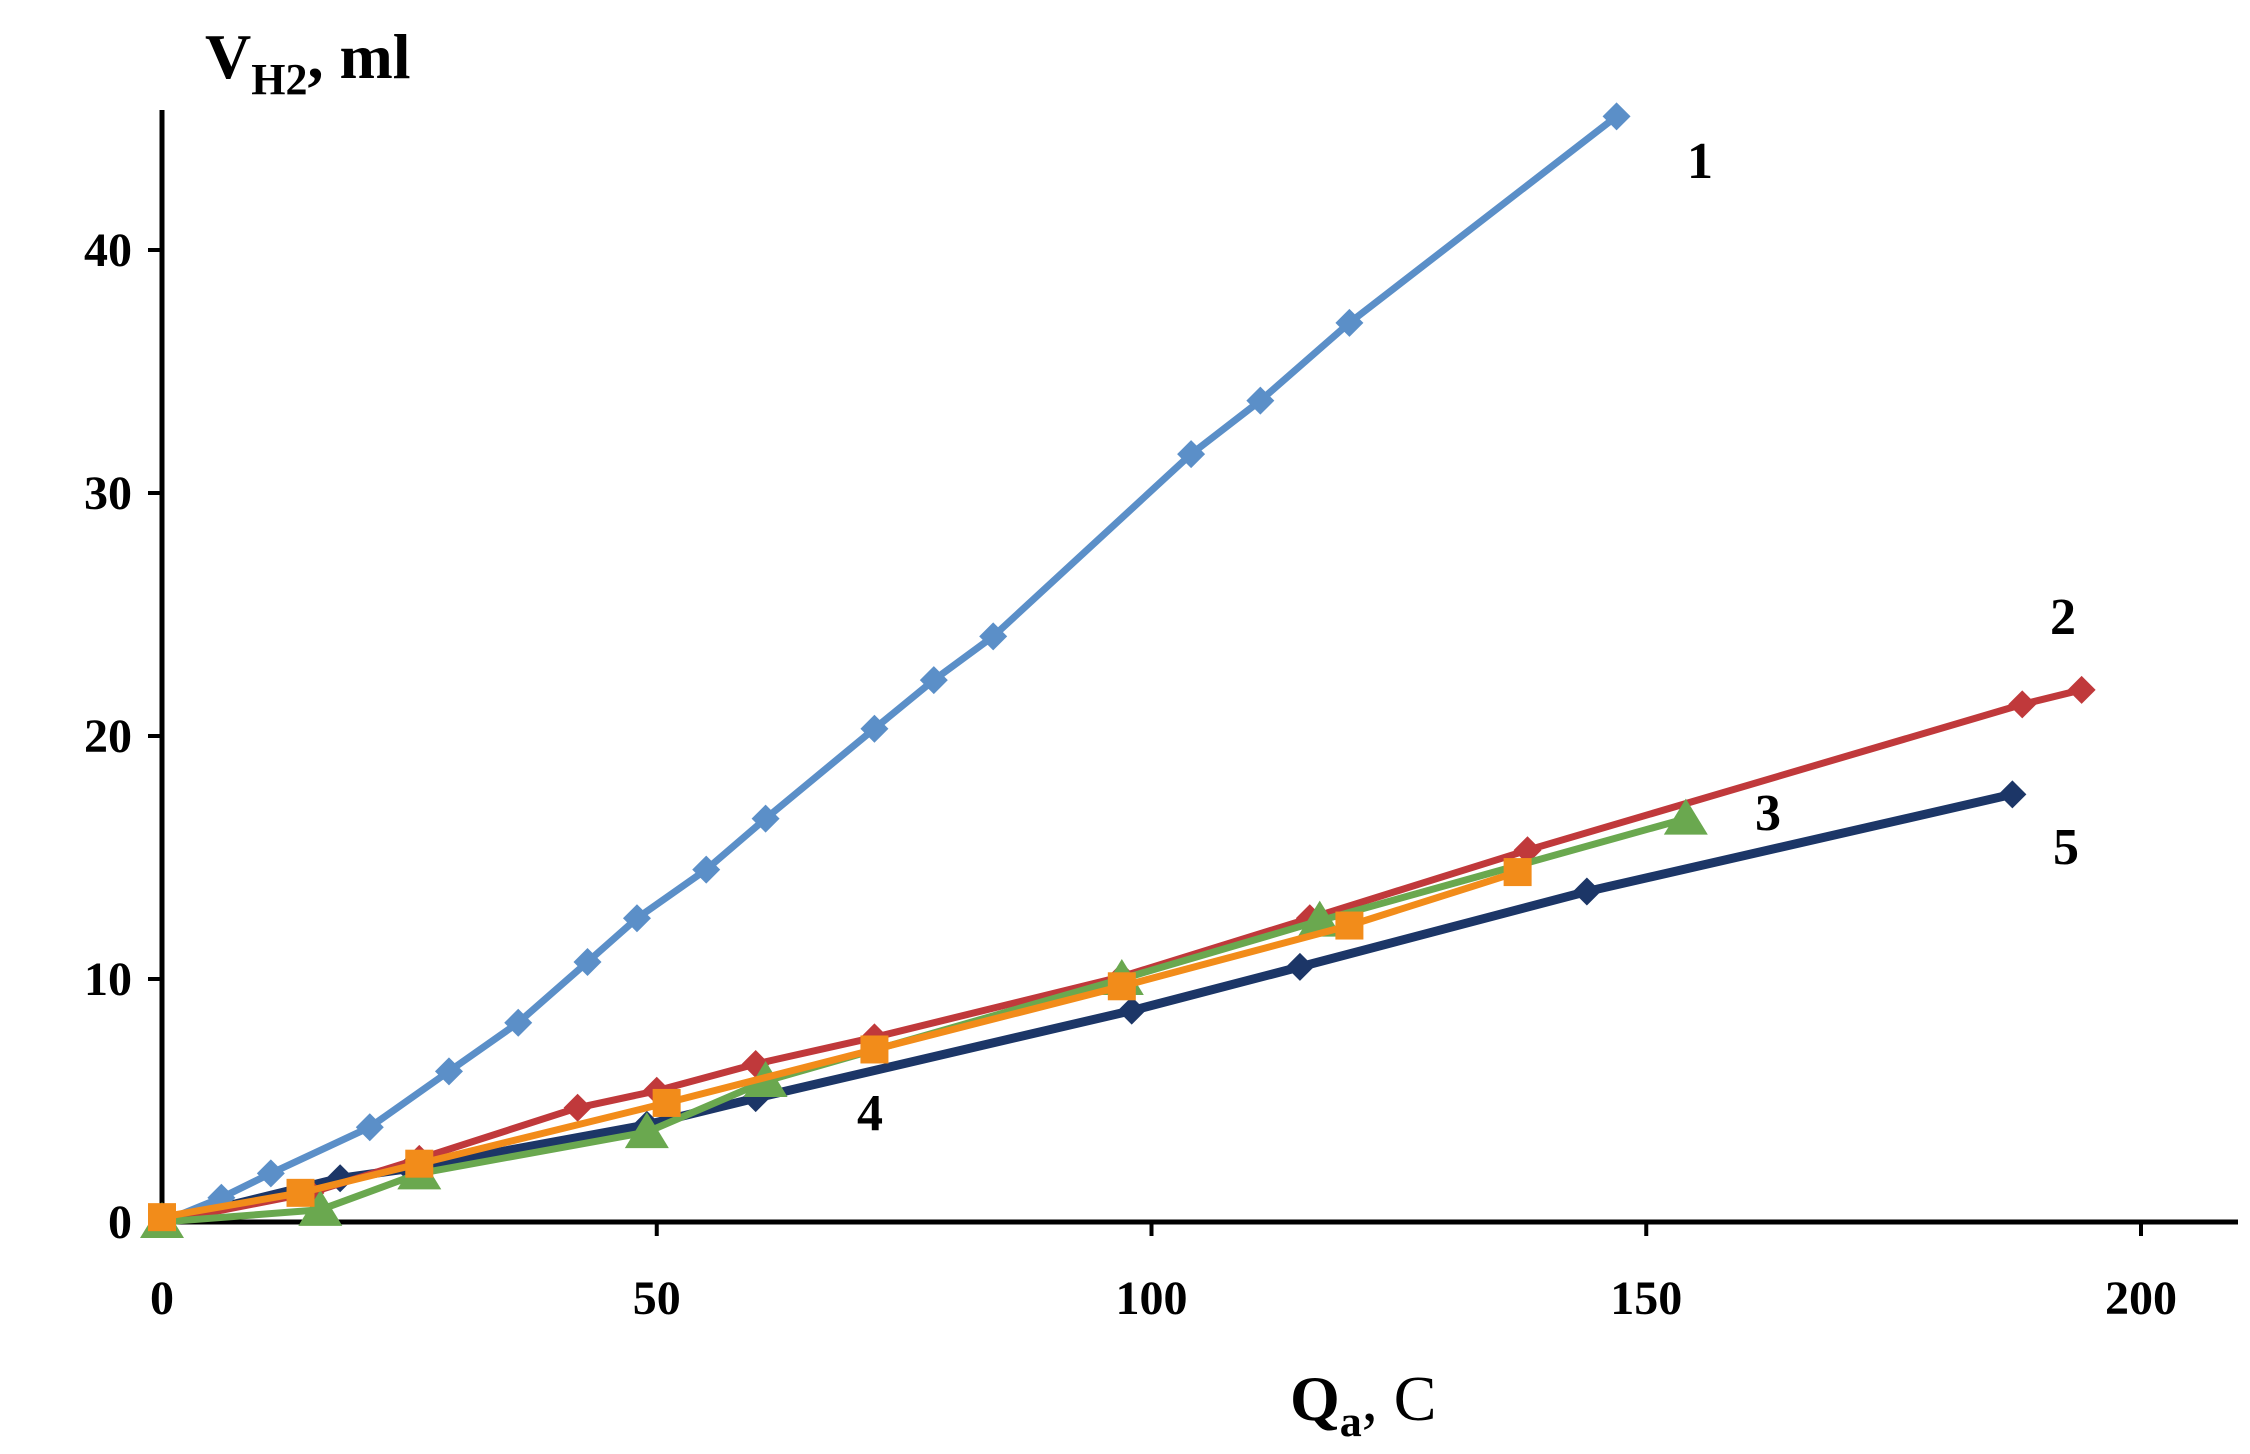 The width and height of the screenshot is (2250, 1454). What do you see at coordinates (2066, 847) in the screenshot?
I see `series-label-5: 5` at bounding box center [2066, 847].